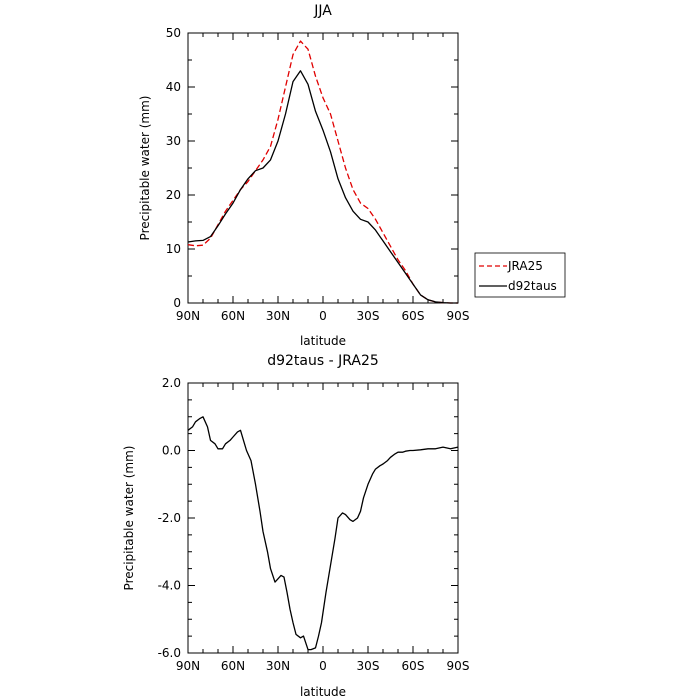  I want to click on bottom-x-tick-label: 90S, so click(458, 666).